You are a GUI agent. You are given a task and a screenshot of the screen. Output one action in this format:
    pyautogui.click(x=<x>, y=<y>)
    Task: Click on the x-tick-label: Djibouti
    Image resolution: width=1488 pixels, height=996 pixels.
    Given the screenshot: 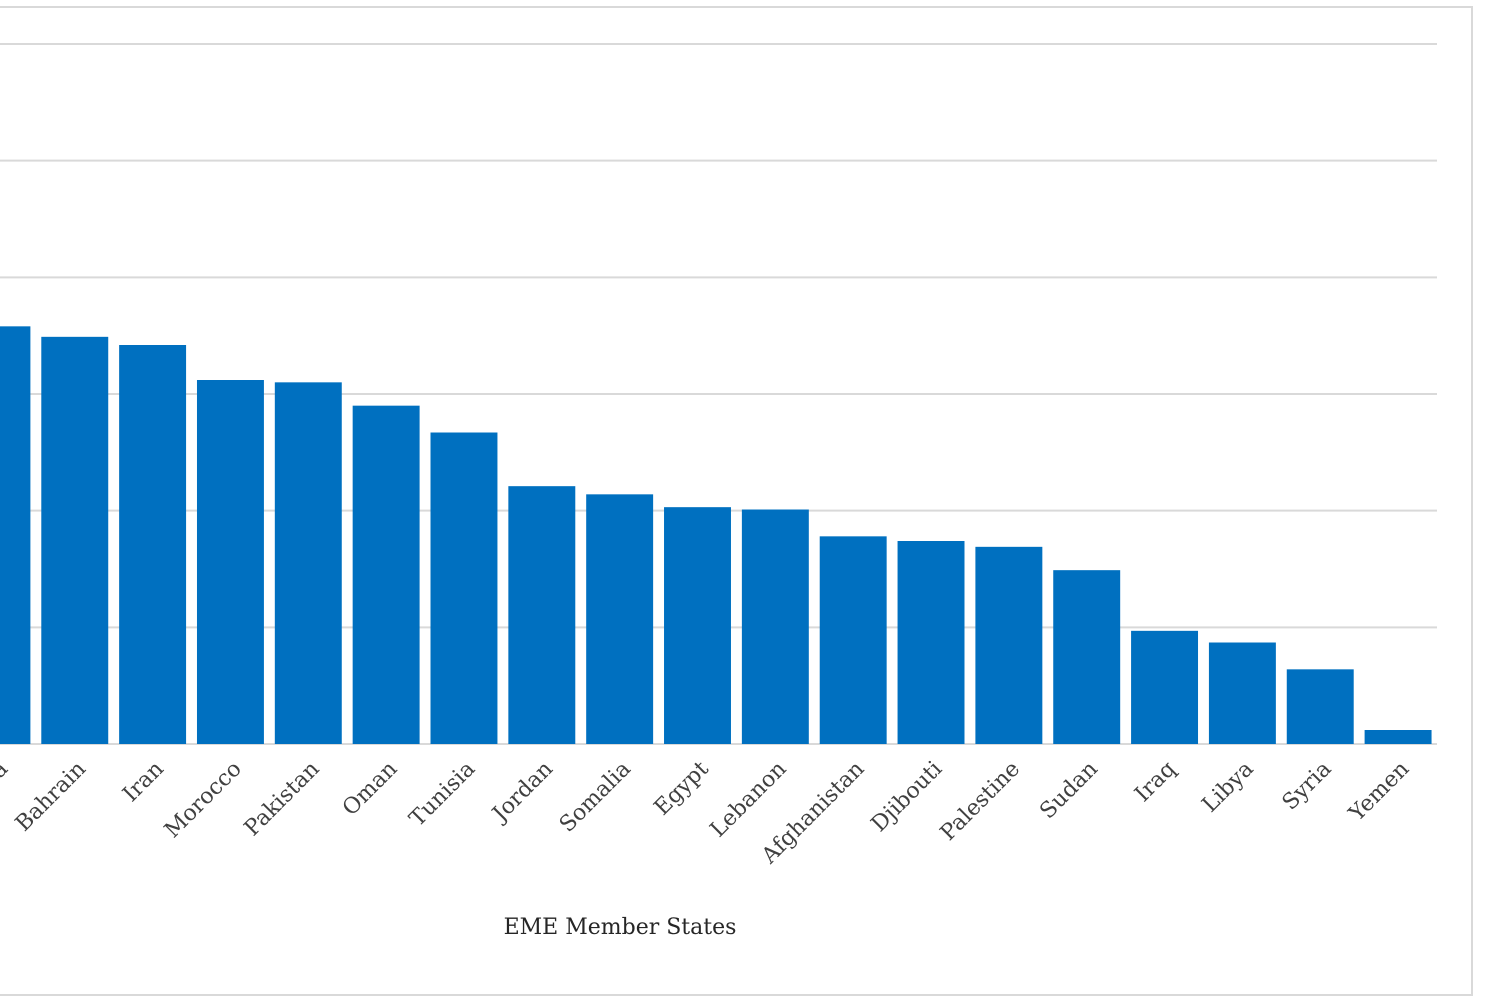 What is the action you would take?
    pyautogui.click(x=907, y=797)
    